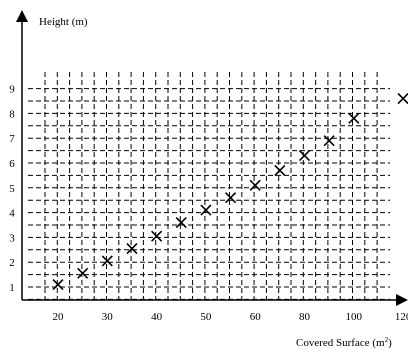 This screenshot has width=408, height=349. What do you see at coordinates (354, 317) in the screenshot?
I see `x-tick-label-6: 100` at bounding box center [354, 317].